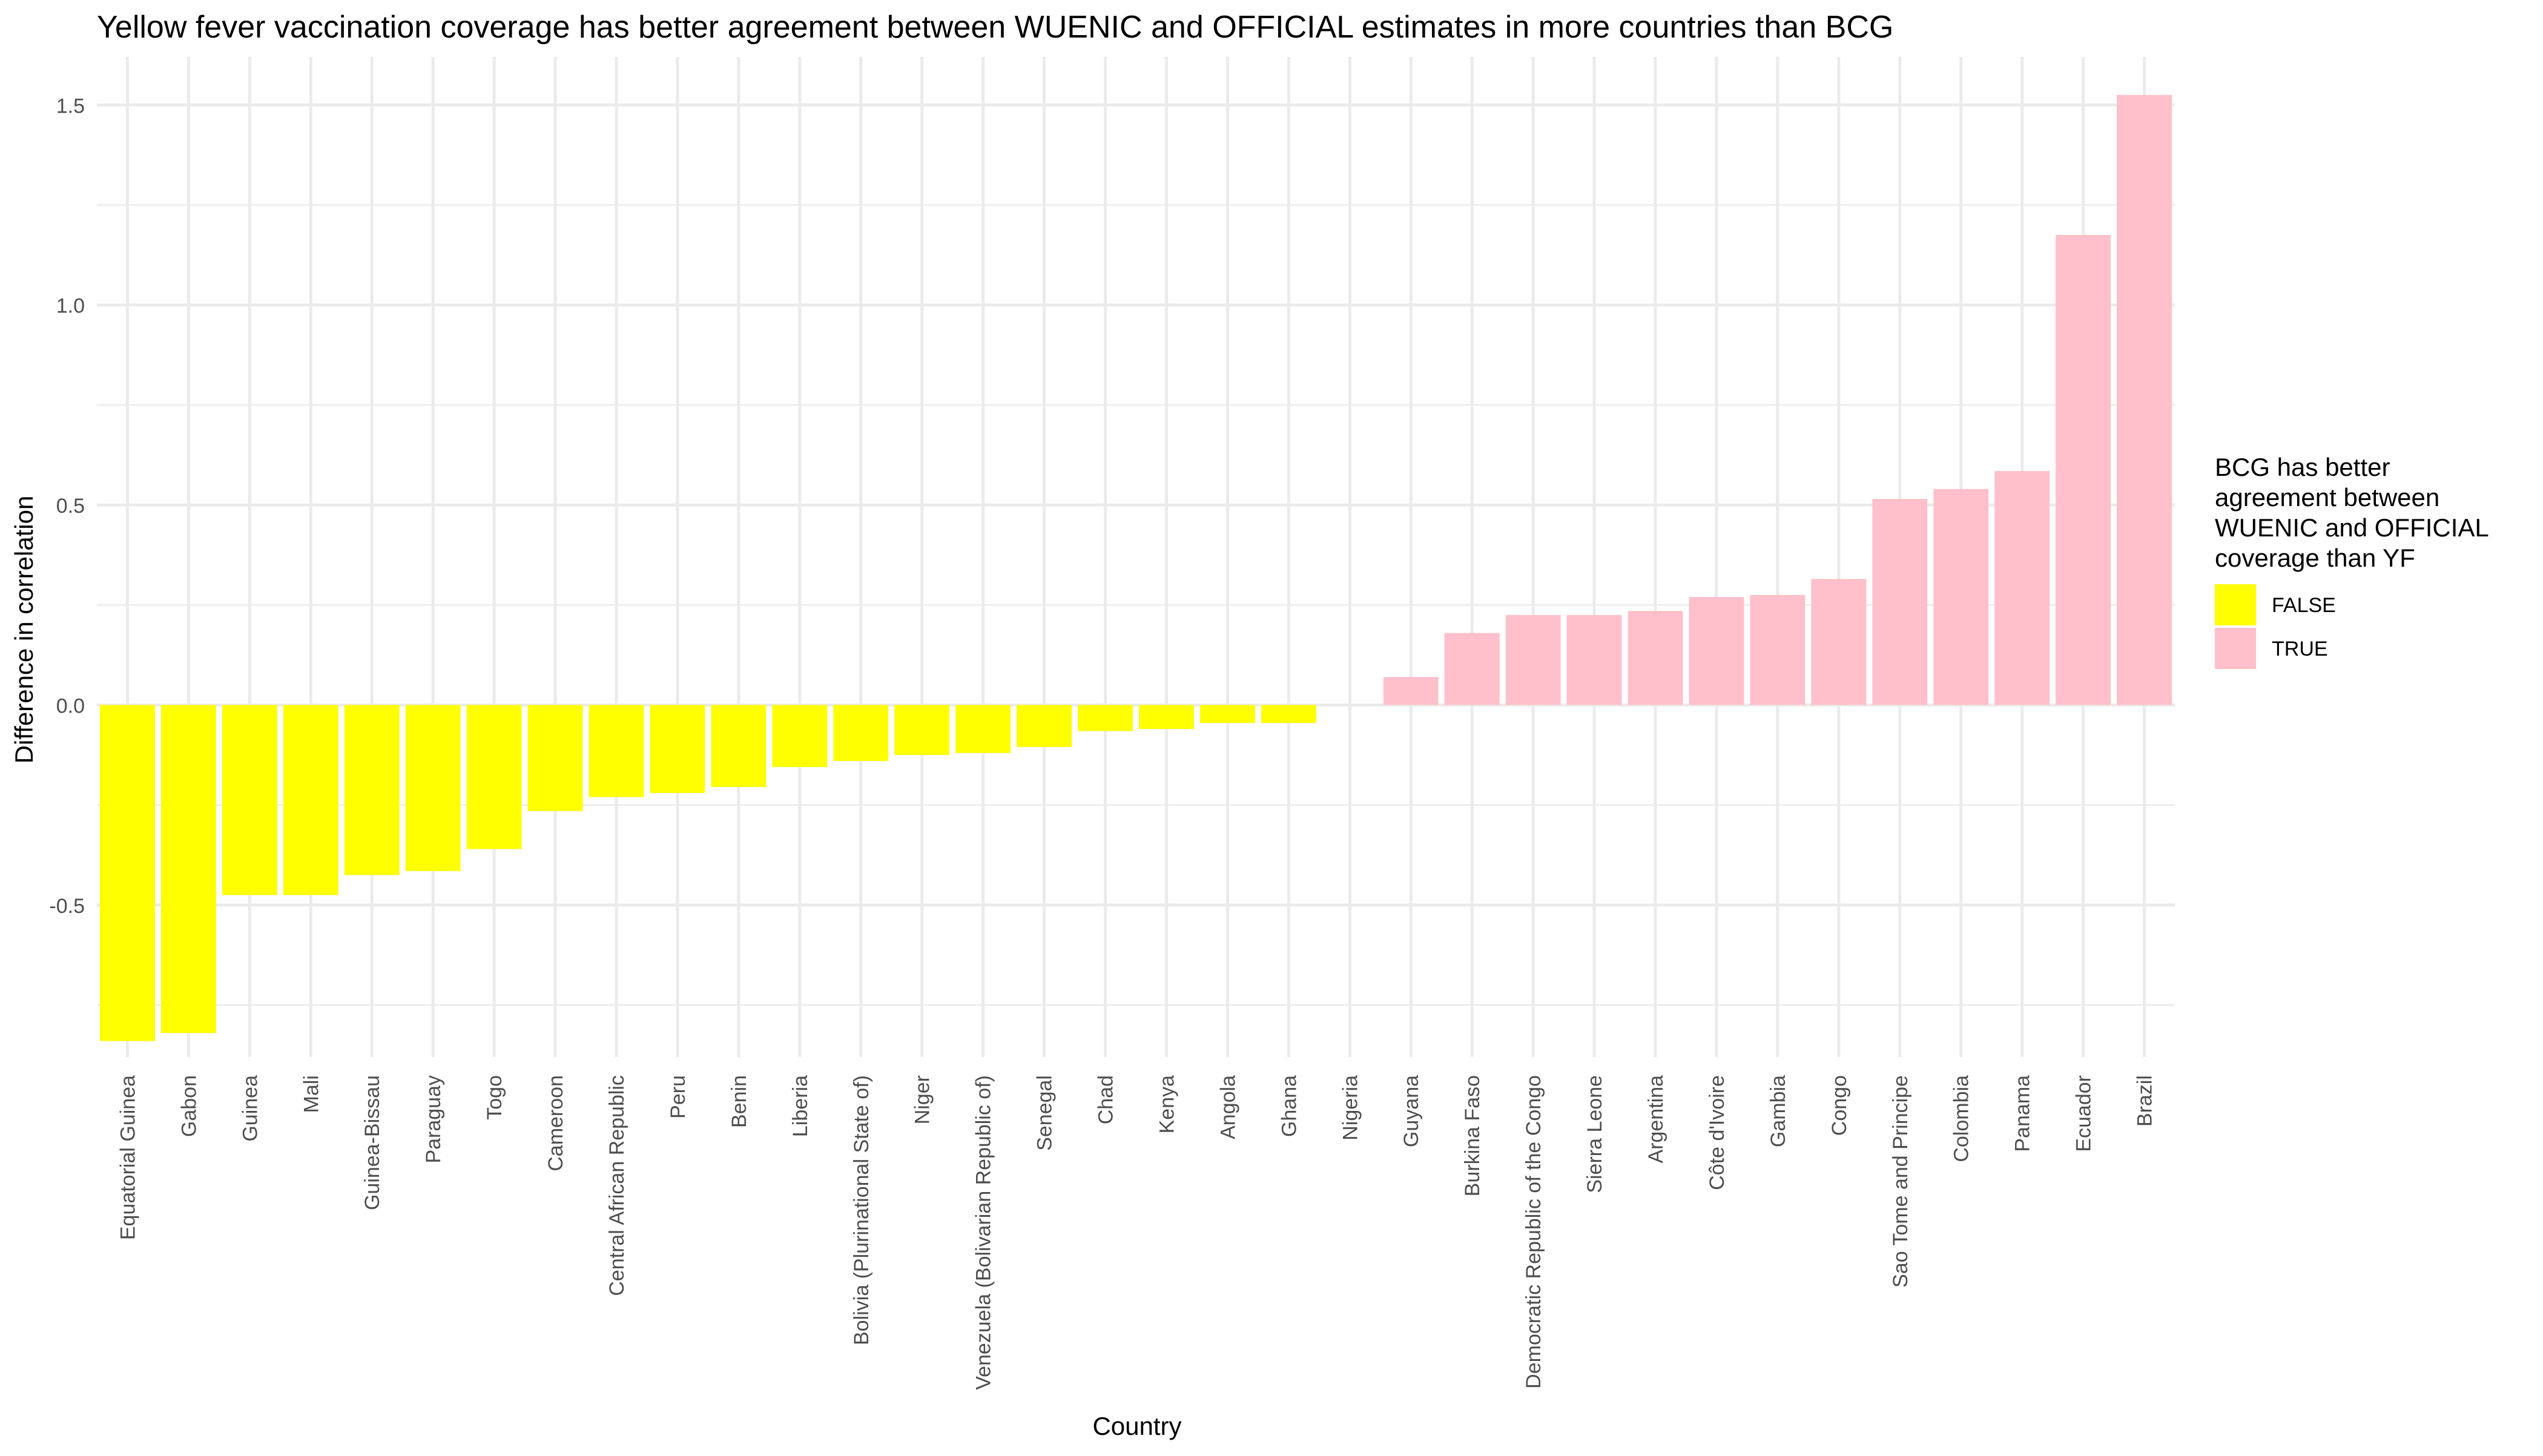  I want to click on bar-paraguay, so click(433, 788).